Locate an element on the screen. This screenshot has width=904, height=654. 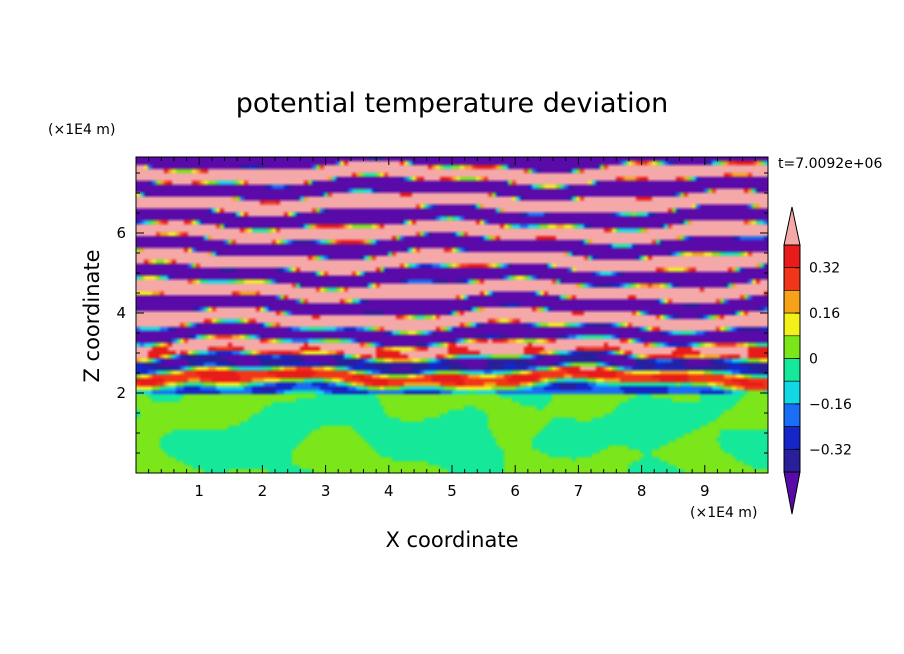
y-axis-label: Z coordinate is located at coordinates (92, 315).